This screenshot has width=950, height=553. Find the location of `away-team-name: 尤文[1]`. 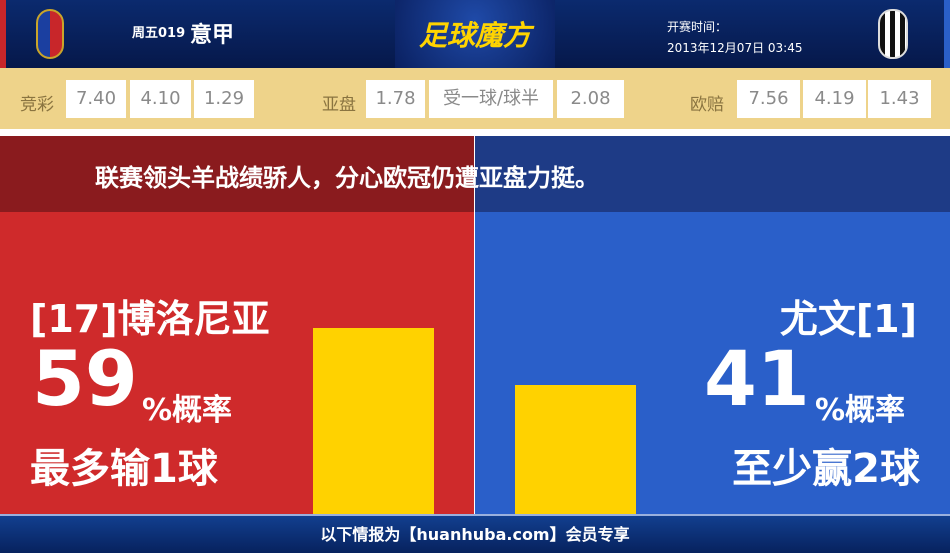

away-team-name: 尤文[1] is located at coordinates (848, 319).